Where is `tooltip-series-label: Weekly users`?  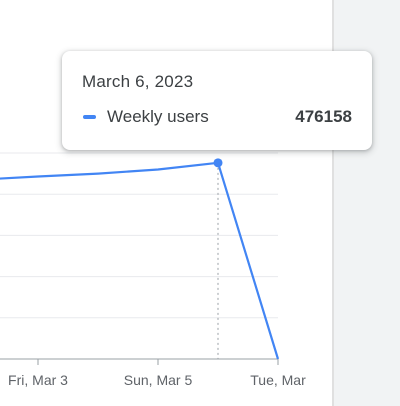
tooltip-series-label: Weekly users is located at coordinates (158, 116).